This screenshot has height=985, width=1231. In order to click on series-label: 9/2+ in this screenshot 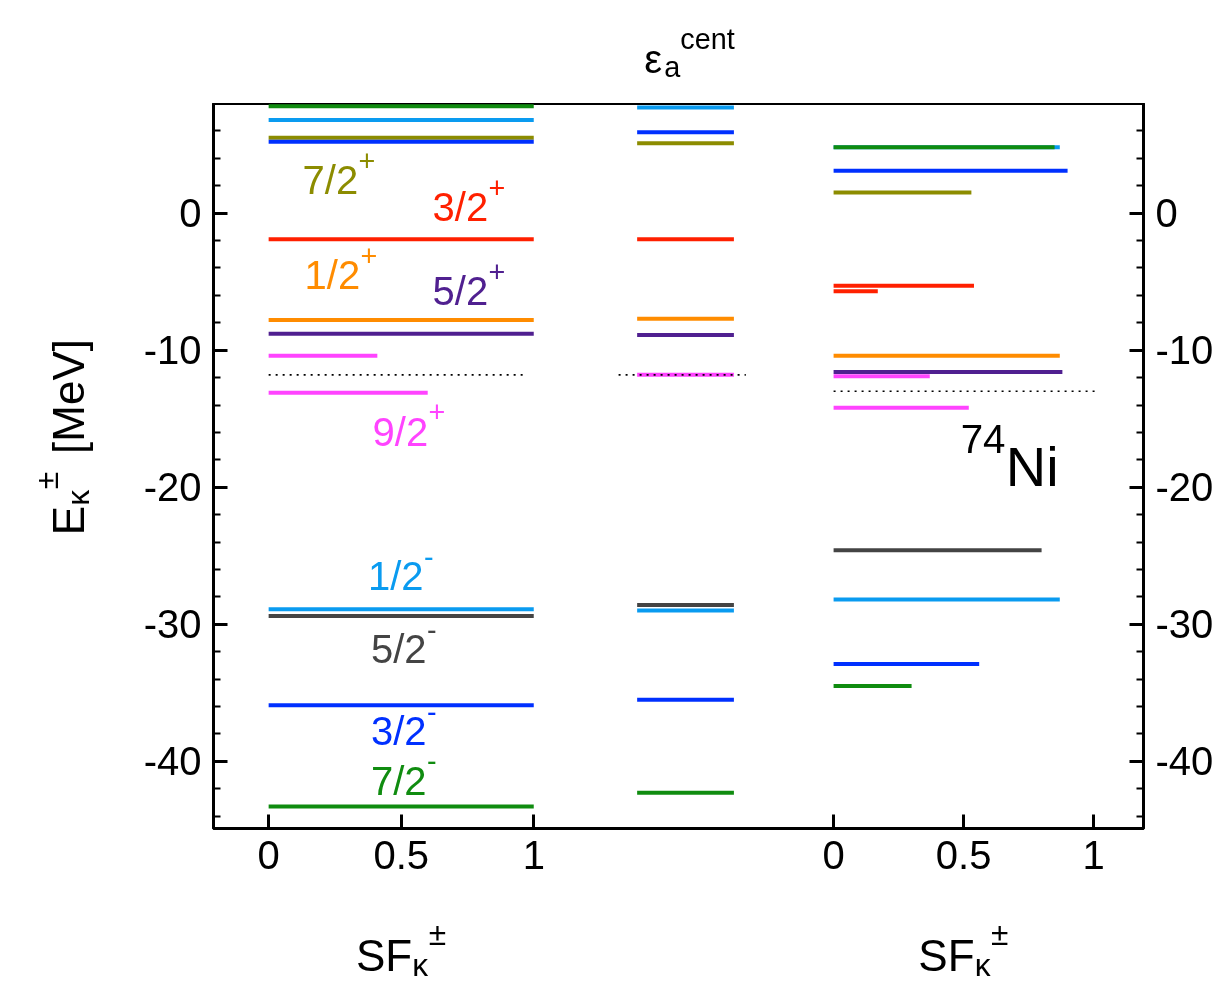, I will do `click(409, 425)`.